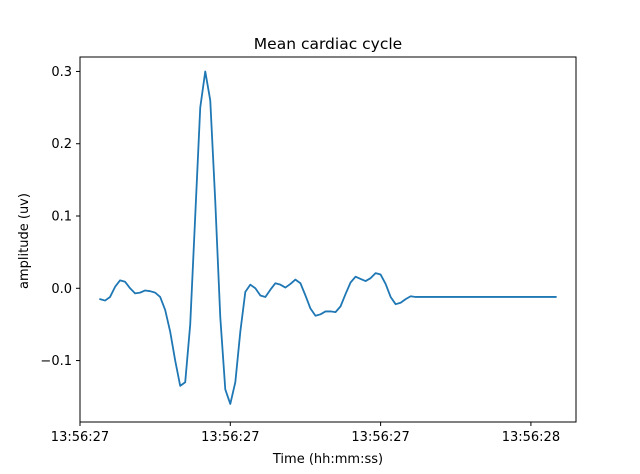 The width and height of the screenshot is (640, 474). I want to click on y-tick-label: 0.1, so click(61, 217).